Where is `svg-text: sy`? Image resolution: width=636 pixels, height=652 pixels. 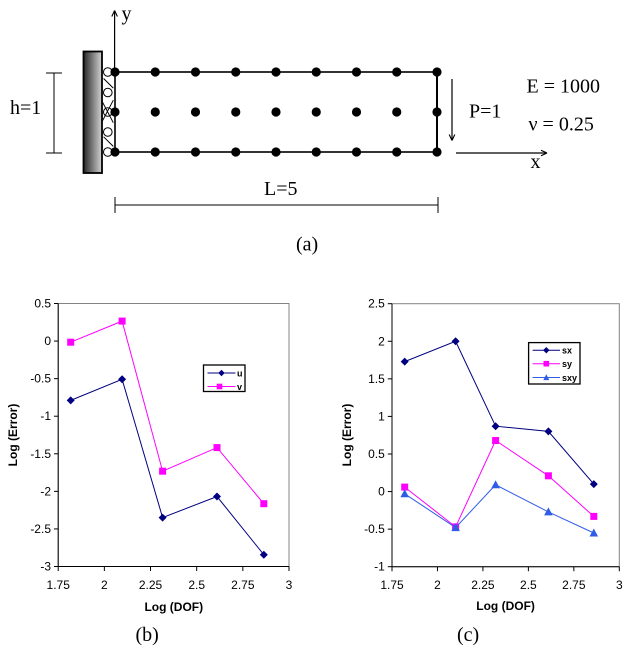 svg-text: sy is located at coordinates (567, 364).